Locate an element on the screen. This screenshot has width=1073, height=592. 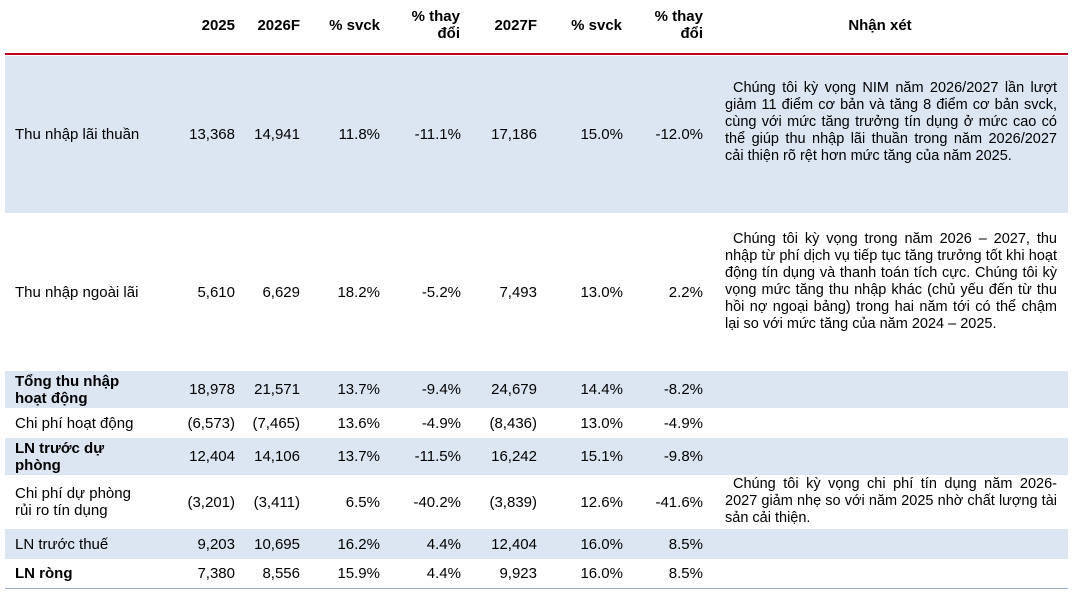
cell-2027: (8,436) is located at coordinates (513, 423).